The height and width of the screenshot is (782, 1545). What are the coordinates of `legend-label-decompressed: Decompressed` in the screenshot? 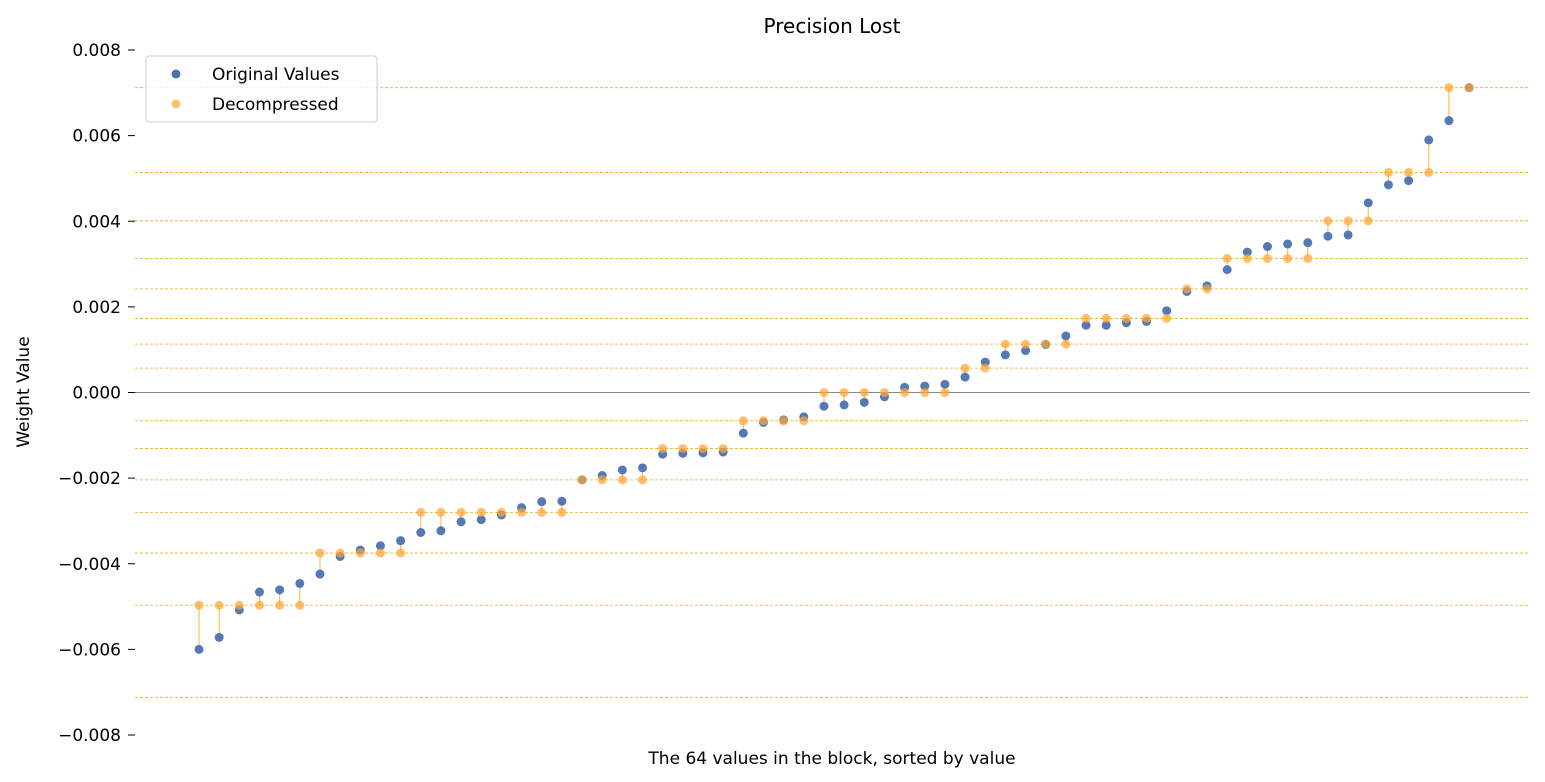 It's located at (275, 105).